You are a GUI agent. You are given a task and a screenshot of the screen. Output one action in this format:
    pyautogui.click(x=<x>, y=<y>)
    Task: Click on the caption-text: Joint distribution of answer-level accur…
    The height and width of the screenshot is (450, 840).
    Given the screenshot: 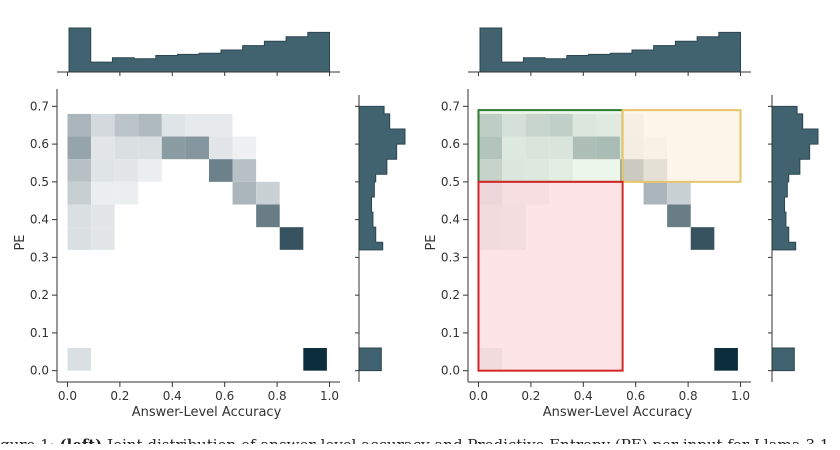 What is the action you would take?
    pyautogui.click(x=465, y=440)
    